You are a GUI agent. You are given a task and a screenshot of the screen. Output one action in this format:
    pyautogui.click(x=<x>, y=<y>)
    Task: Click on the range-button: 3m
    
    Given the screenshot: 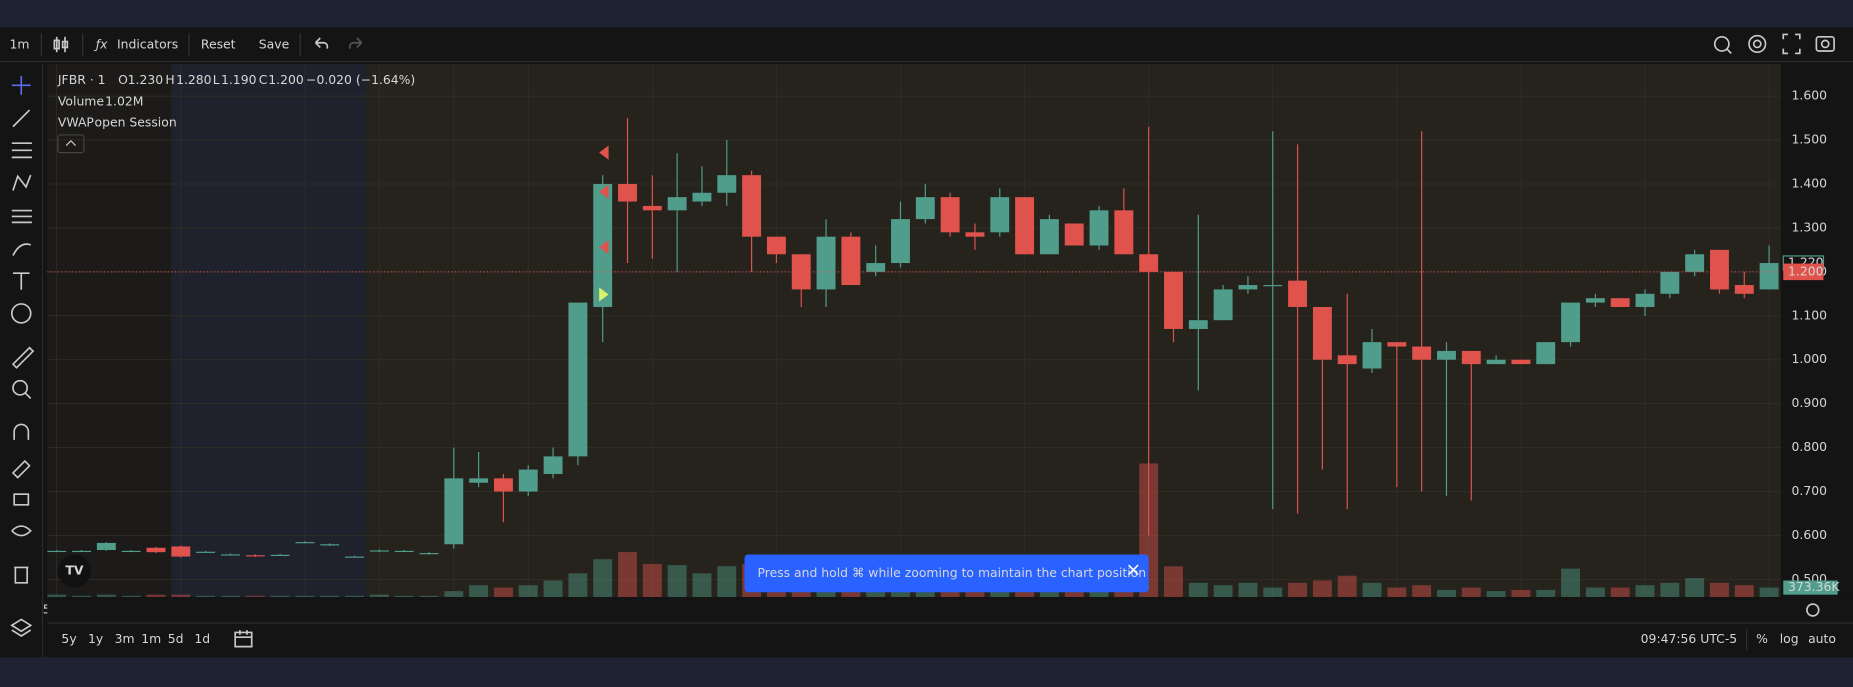 What is the action you would take?
    pyautogui.click(x=125, y=638)
    